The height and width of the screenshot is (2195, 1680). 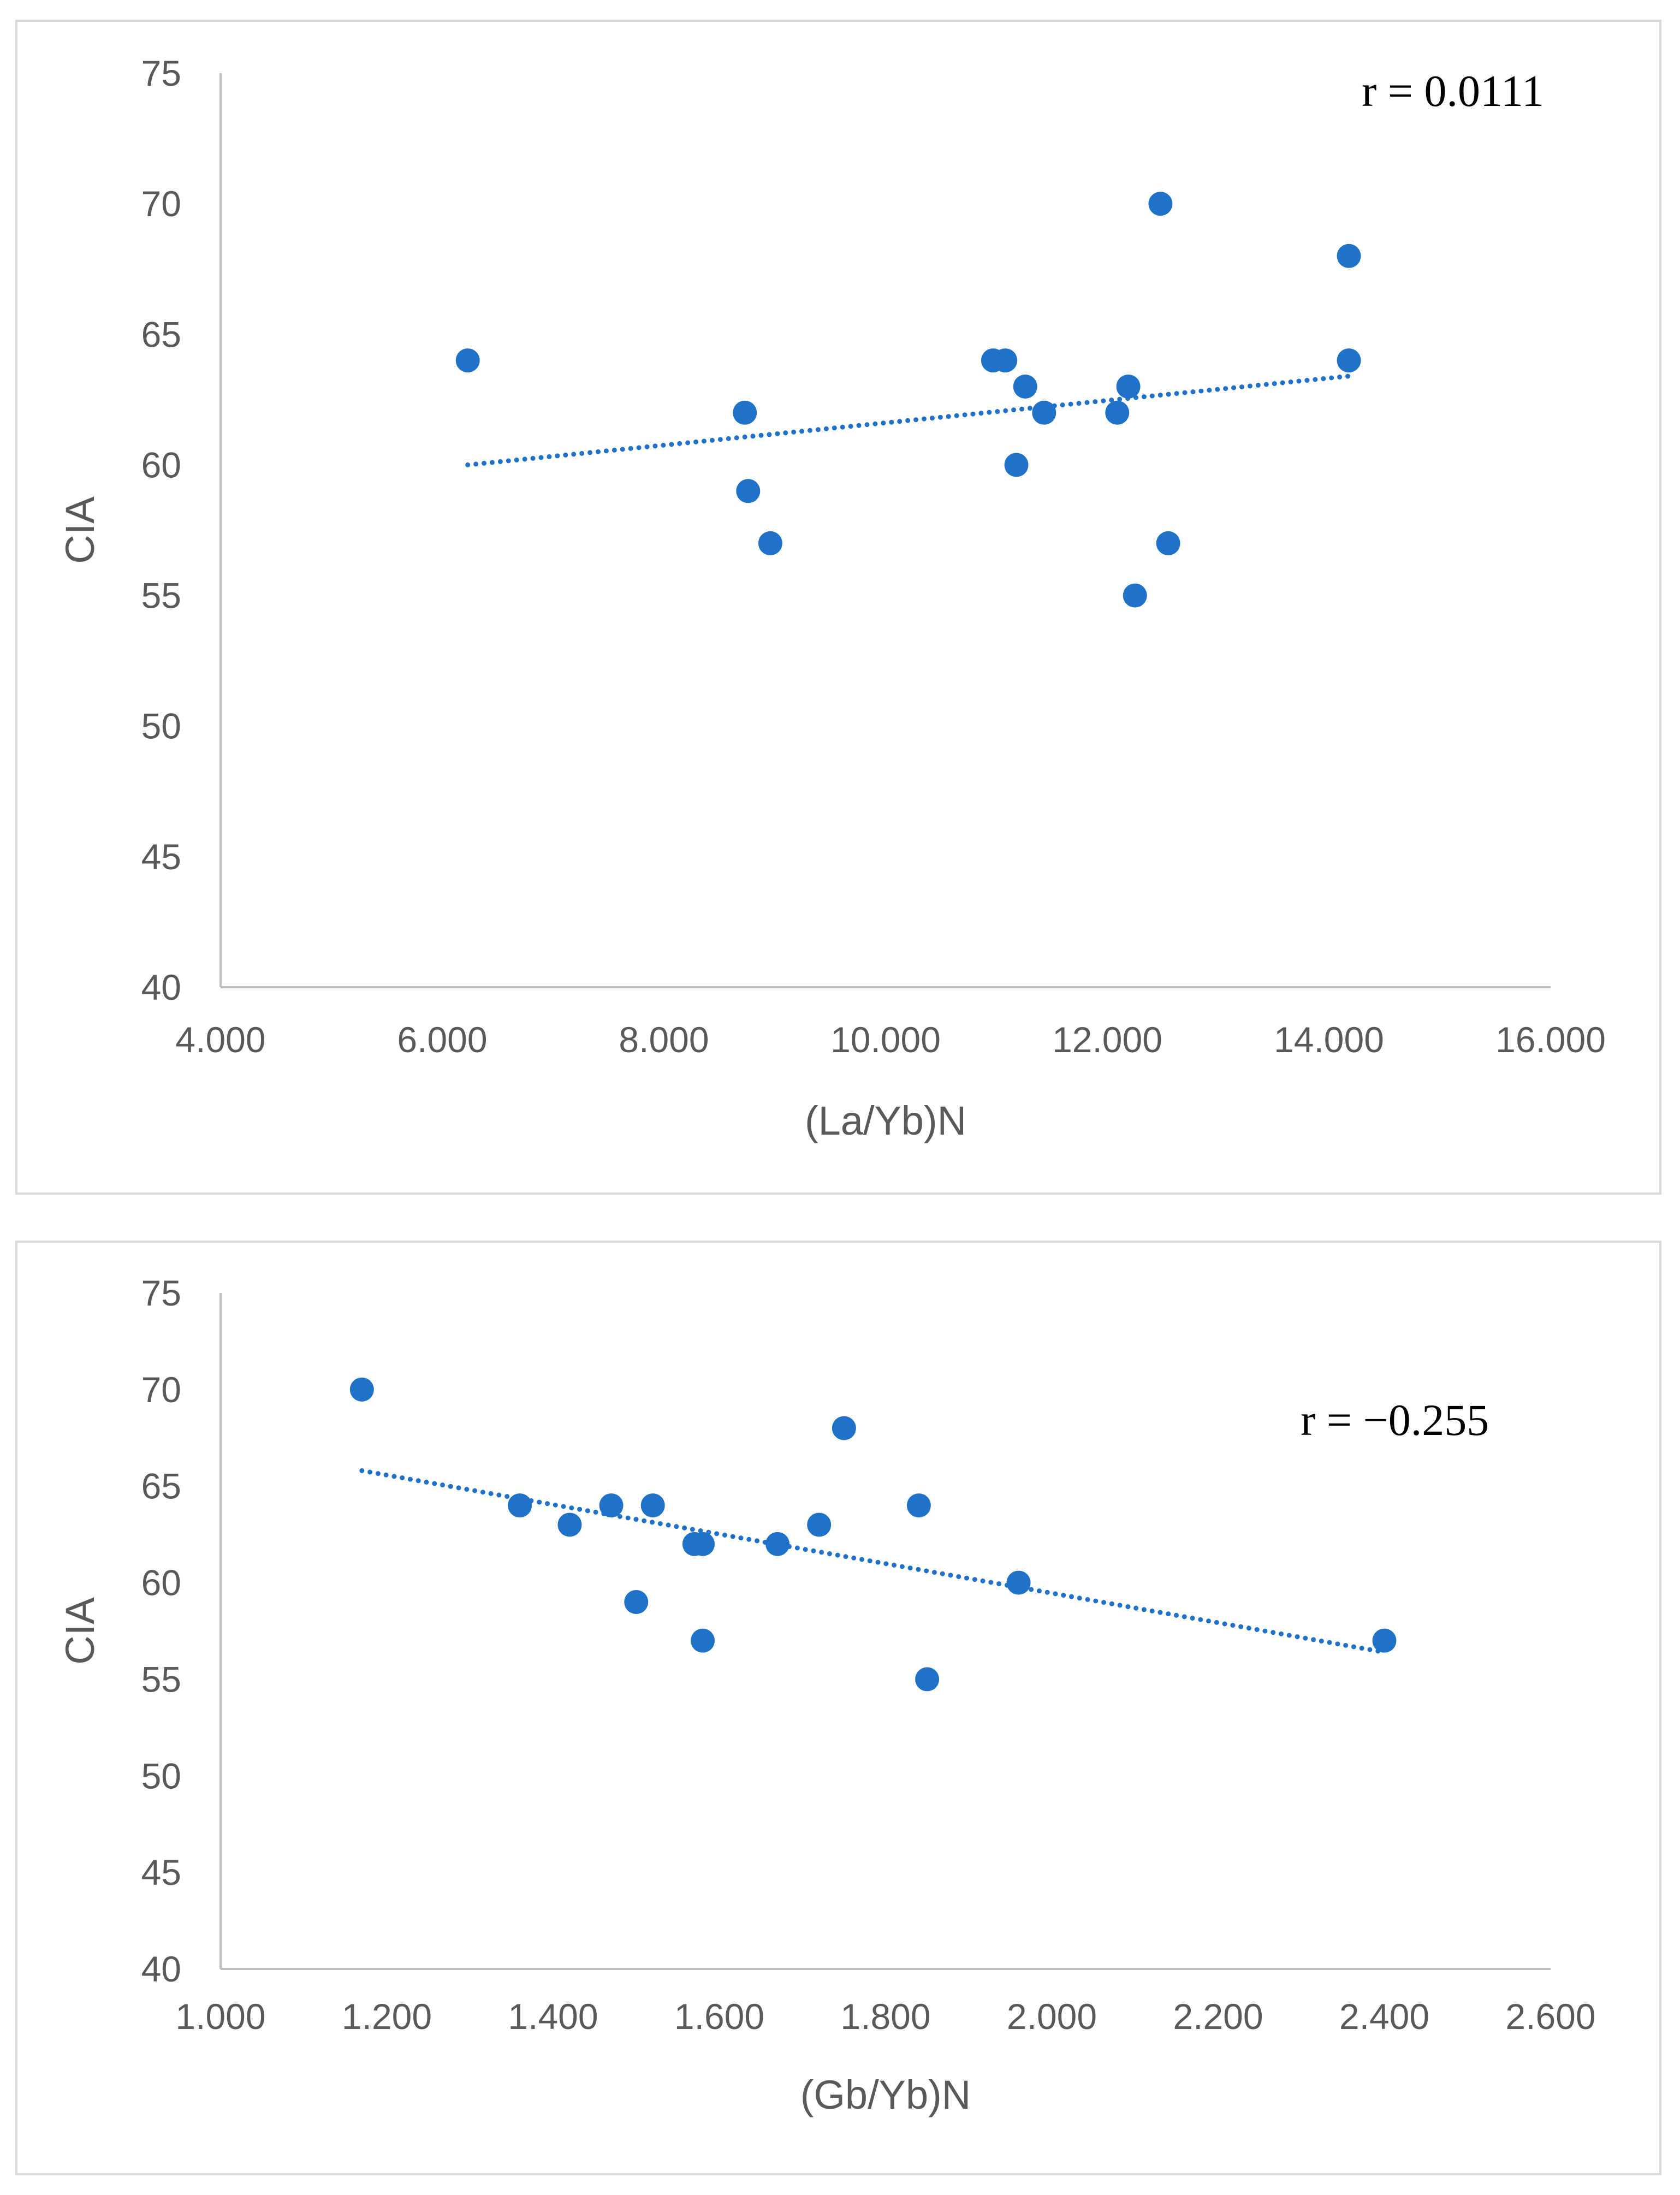 What do you see at coordinates (1395, 1420) in the screenshot?
I see `correlation-label: r = −0.255` at bounding box center [1395, 1420].